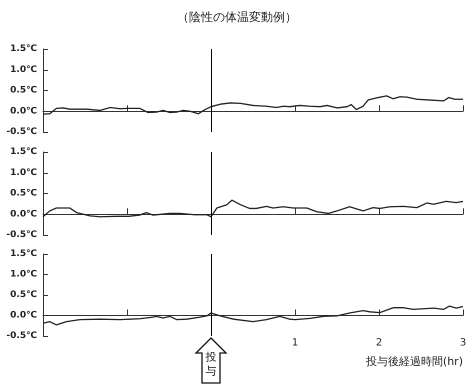 The height and width of the screenshot is (384, 474). What do you see at coordinates (463, 343) in the screenshot?
I see `x-tick-label: 3` at bounding box center [463, 343].